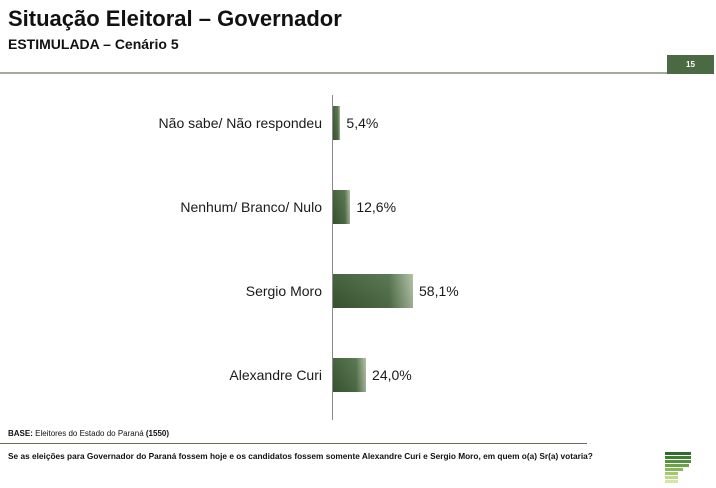  I want to click on base-text: Eleitores do Estado do Paraná, so click(89, 433).